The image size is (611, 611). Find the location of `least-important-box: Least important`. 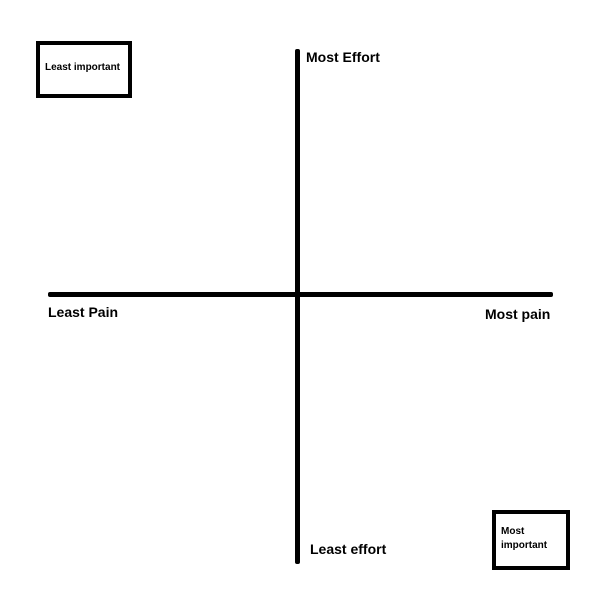

least-important-box: Least important is located at coordinates (84, 69).